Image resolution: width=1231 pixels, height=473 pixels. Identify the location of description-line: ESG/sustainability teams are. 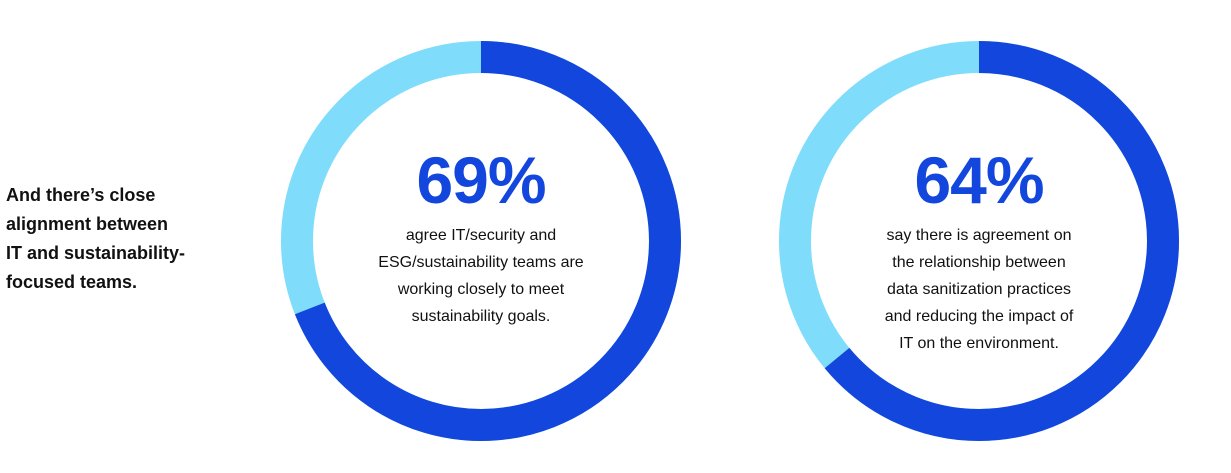
(481, 262).